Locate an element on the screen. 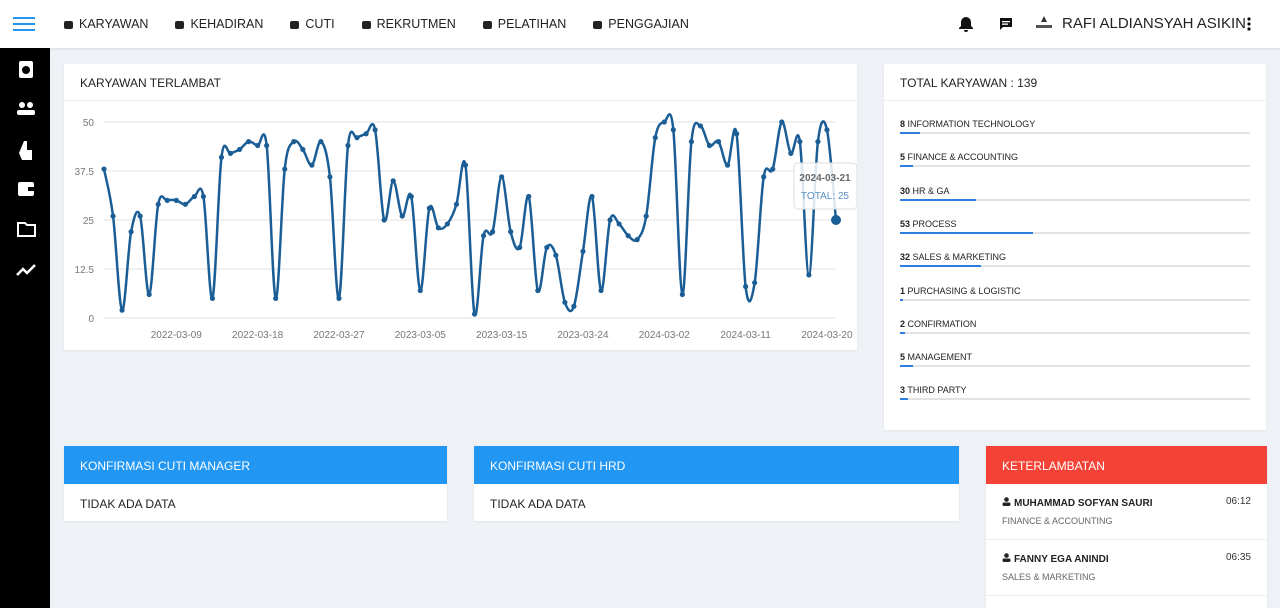 Image resolution: width=1280 pixels, height=608 pixels. card-title: KARYAWAN TERLAMBAT is located at coordinates (460, 82).